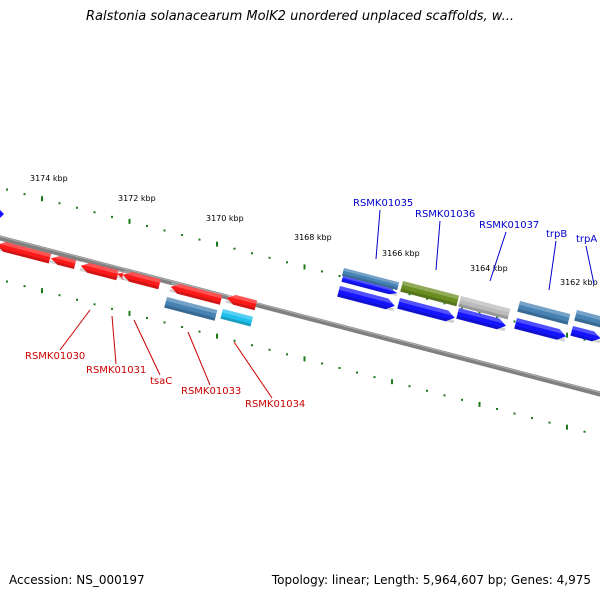  Describe the element at coordinates (445, 214) in the screenshot. I see `gene-label: RSMK01036` at that location.